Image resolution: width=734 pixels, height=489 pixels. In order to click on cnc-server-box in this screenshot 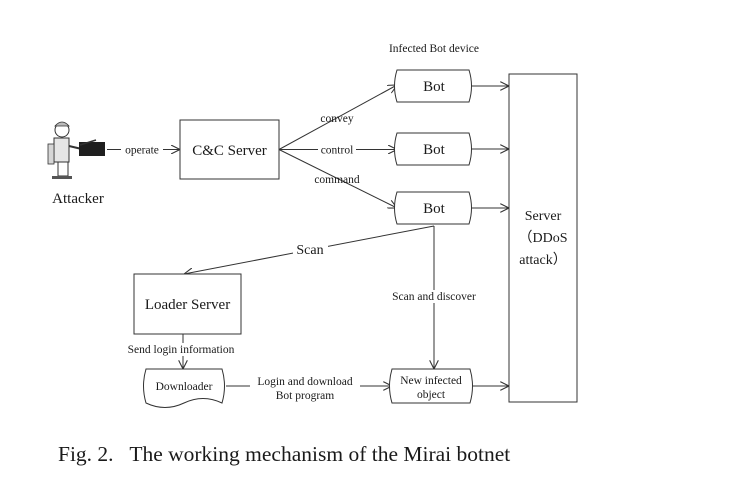, I will do `click(229, 149)`.